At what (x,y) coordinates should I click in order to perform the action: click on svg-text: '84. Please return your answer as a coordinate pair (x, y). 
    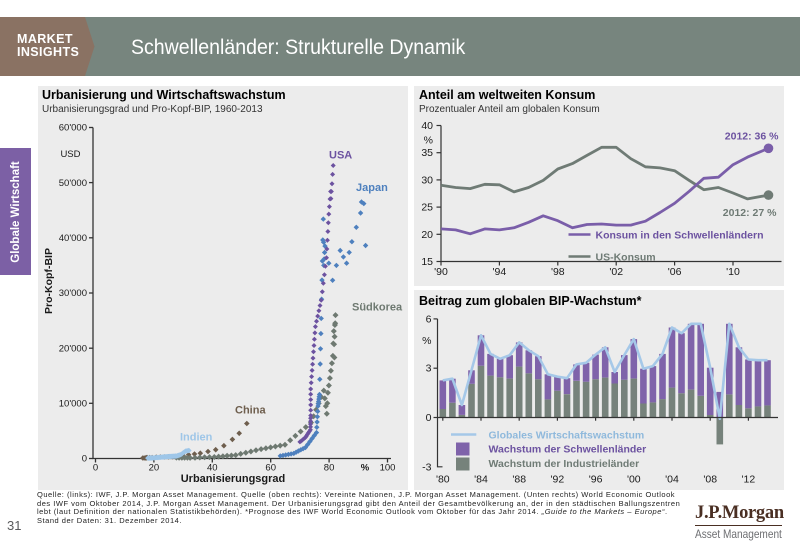
    Looking at the image, I should click on (481, 479).